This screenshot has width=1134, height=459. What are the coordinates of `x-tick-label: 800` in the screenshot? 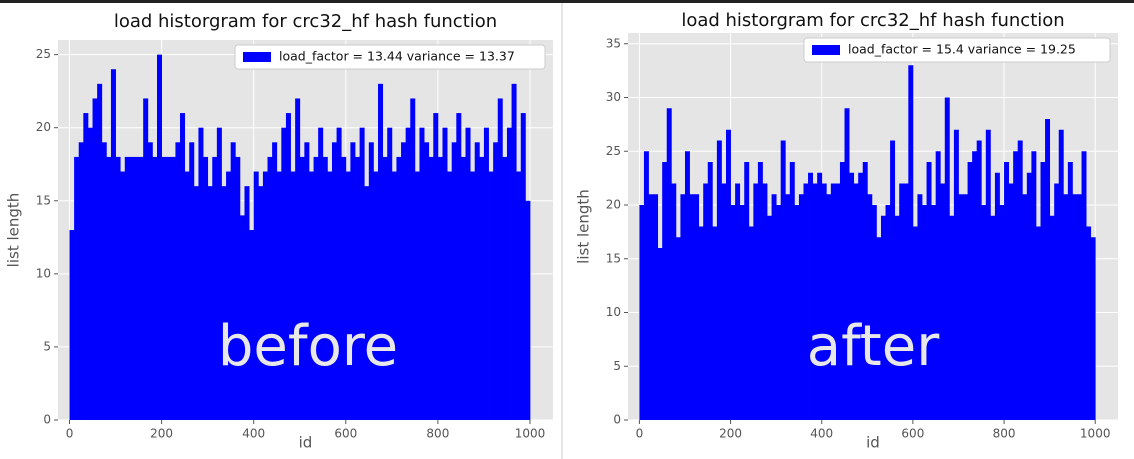 It's located at (437, 434).